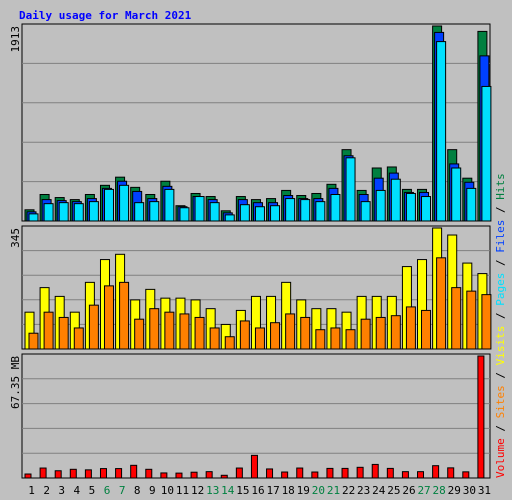  I want to click on day-label-1: 1, so click(31, 490).